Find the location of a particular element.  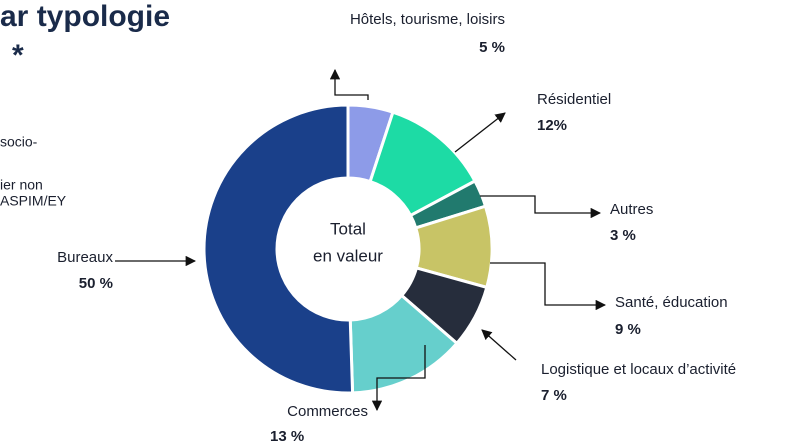

slice-label: Autres is located at coordinates (631, 209).